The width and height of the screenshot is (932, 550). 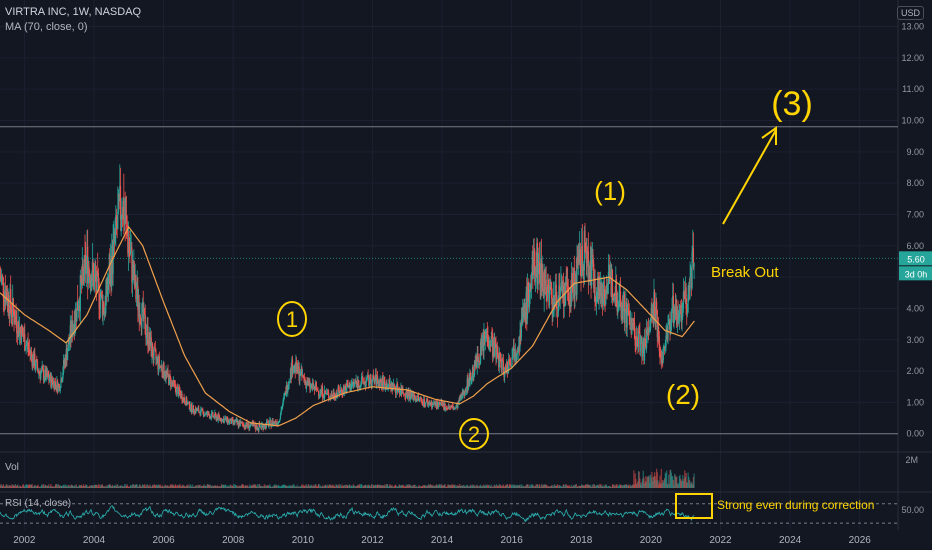 What do you see at coordinates (915, 371) in the screenshot?
I see `y-tick-label: 2.00` at bounding box center [915, 371].